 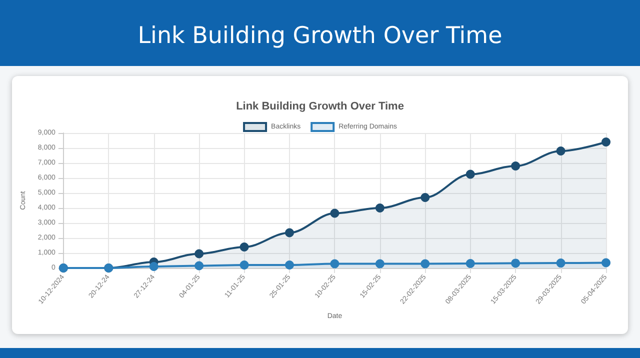 What do you see at coordinates (320, 106) in the screenshot?
I see `chart-subtitle: Link Building Growth Over Time` at bounding box center [320, 106].